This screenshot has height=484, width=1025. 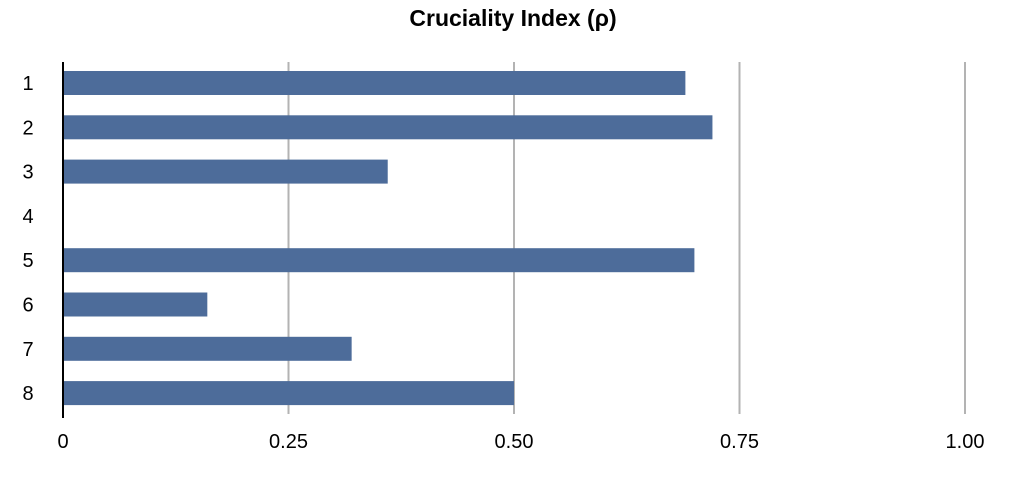 I want to click on y-tick-label: 5, so click(x=27, y=261).